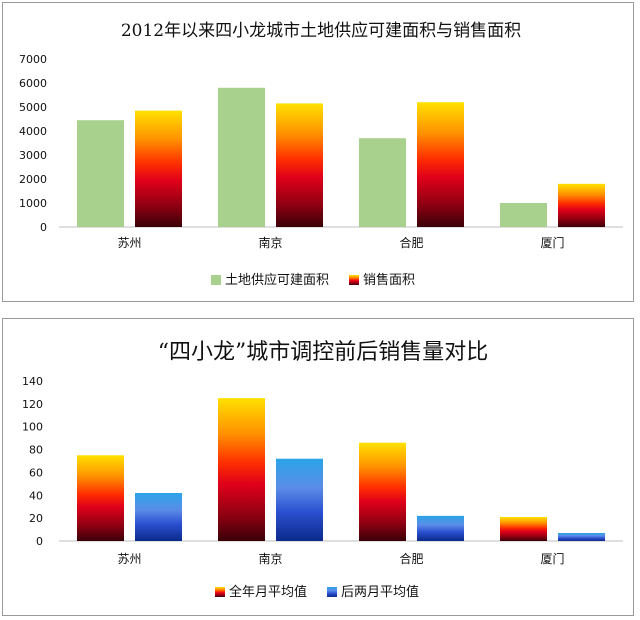  Describe the element at coordinates (321, 31) in the screenshot. I see `chart-title: 2012年以来四小龙城市土地供应可建面积与销售面积` at that location.